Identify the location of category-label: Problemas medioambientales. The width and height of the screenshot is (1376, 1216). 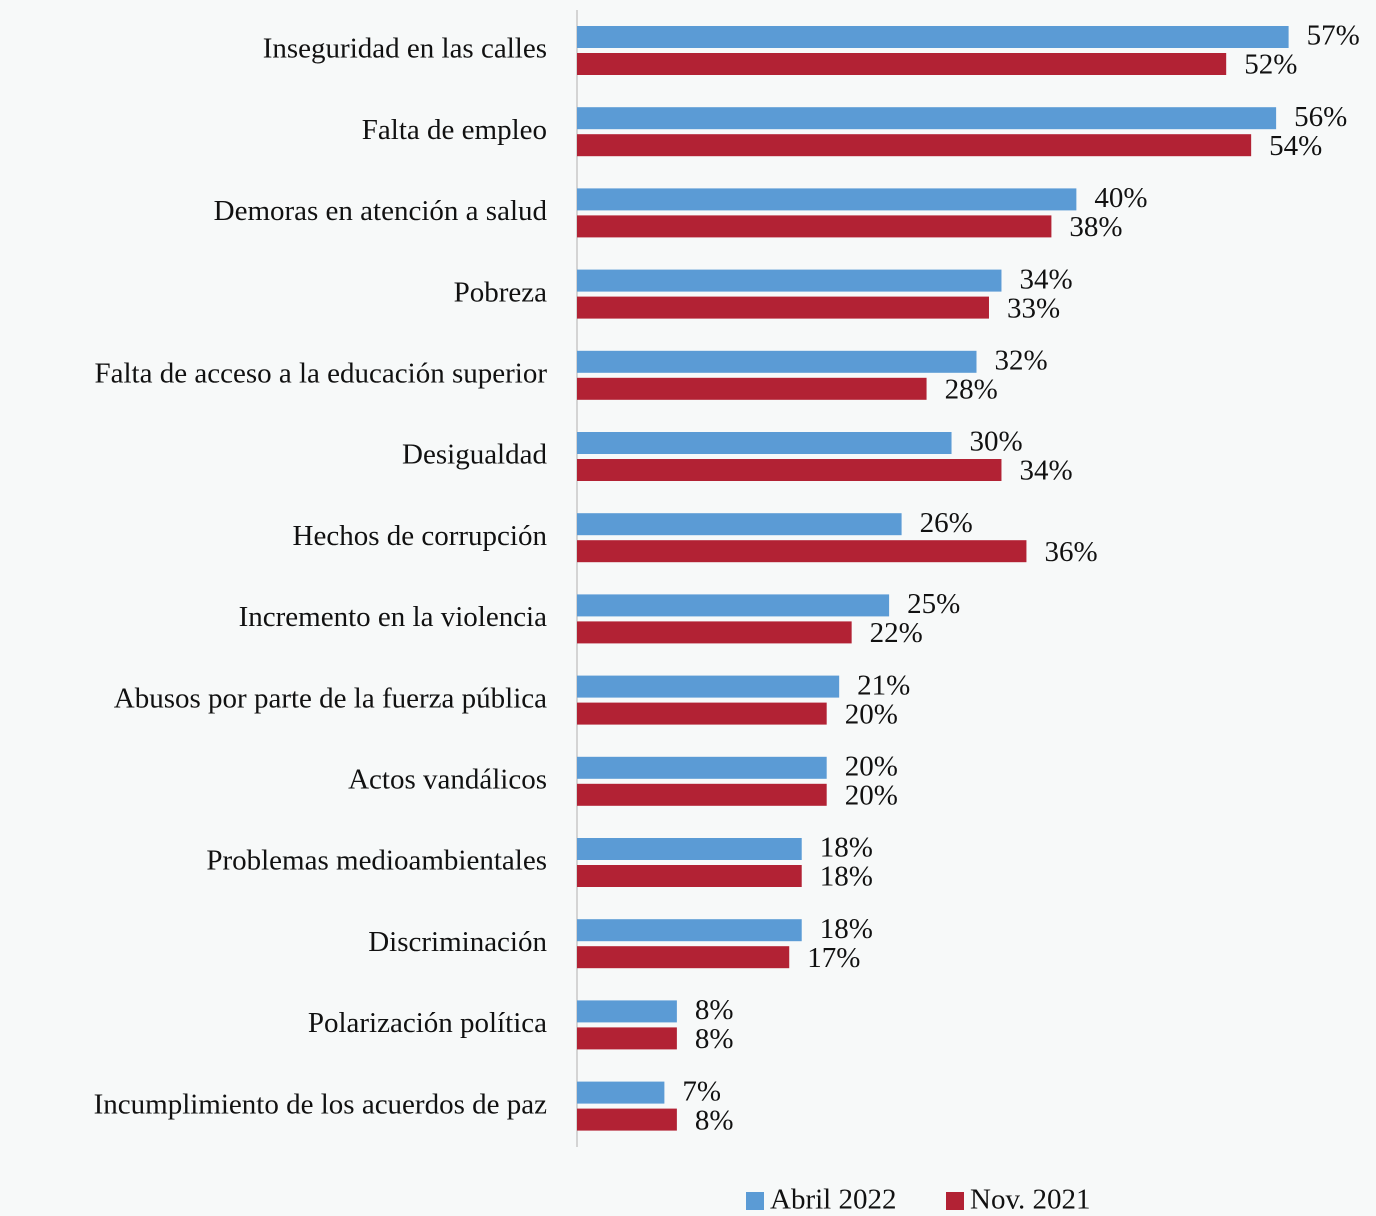
(376, 861).